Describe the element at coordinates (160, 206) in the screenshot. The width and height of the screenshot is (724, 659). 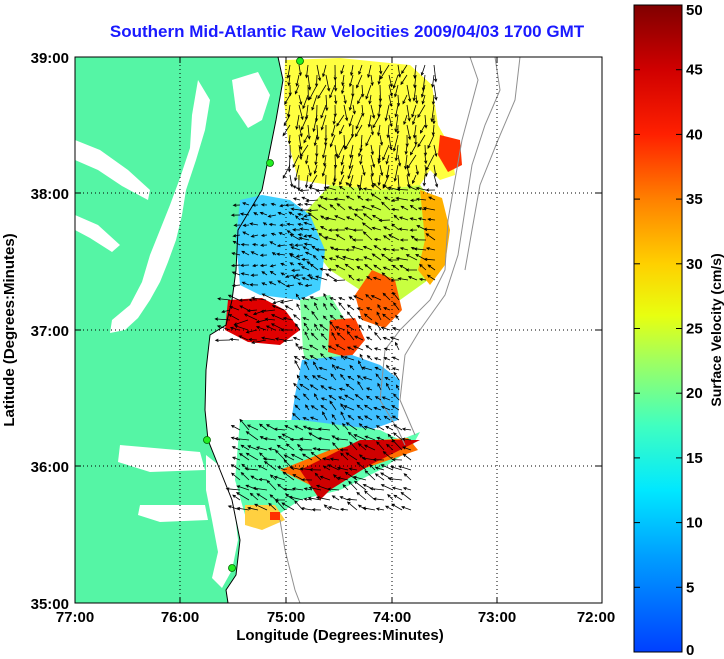
I see `chesapeake-bay` at that location.